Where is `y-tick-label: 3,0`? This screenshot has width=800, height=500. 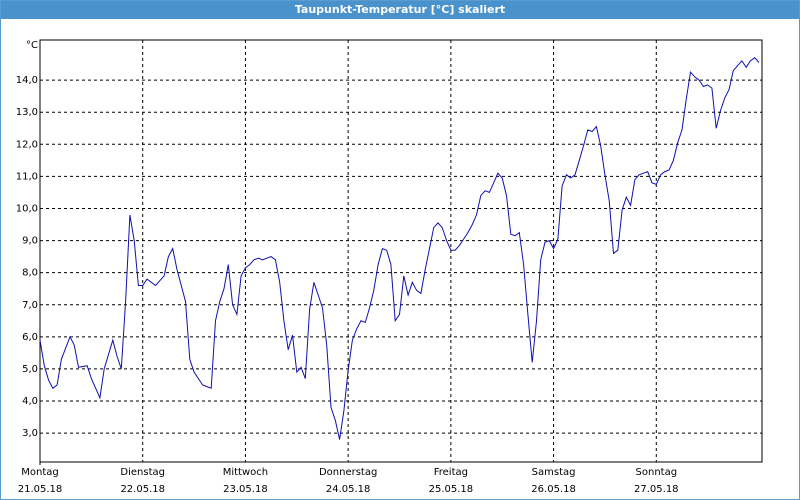
y-tick-label: 3,0 is located at coordinates (30, 433).